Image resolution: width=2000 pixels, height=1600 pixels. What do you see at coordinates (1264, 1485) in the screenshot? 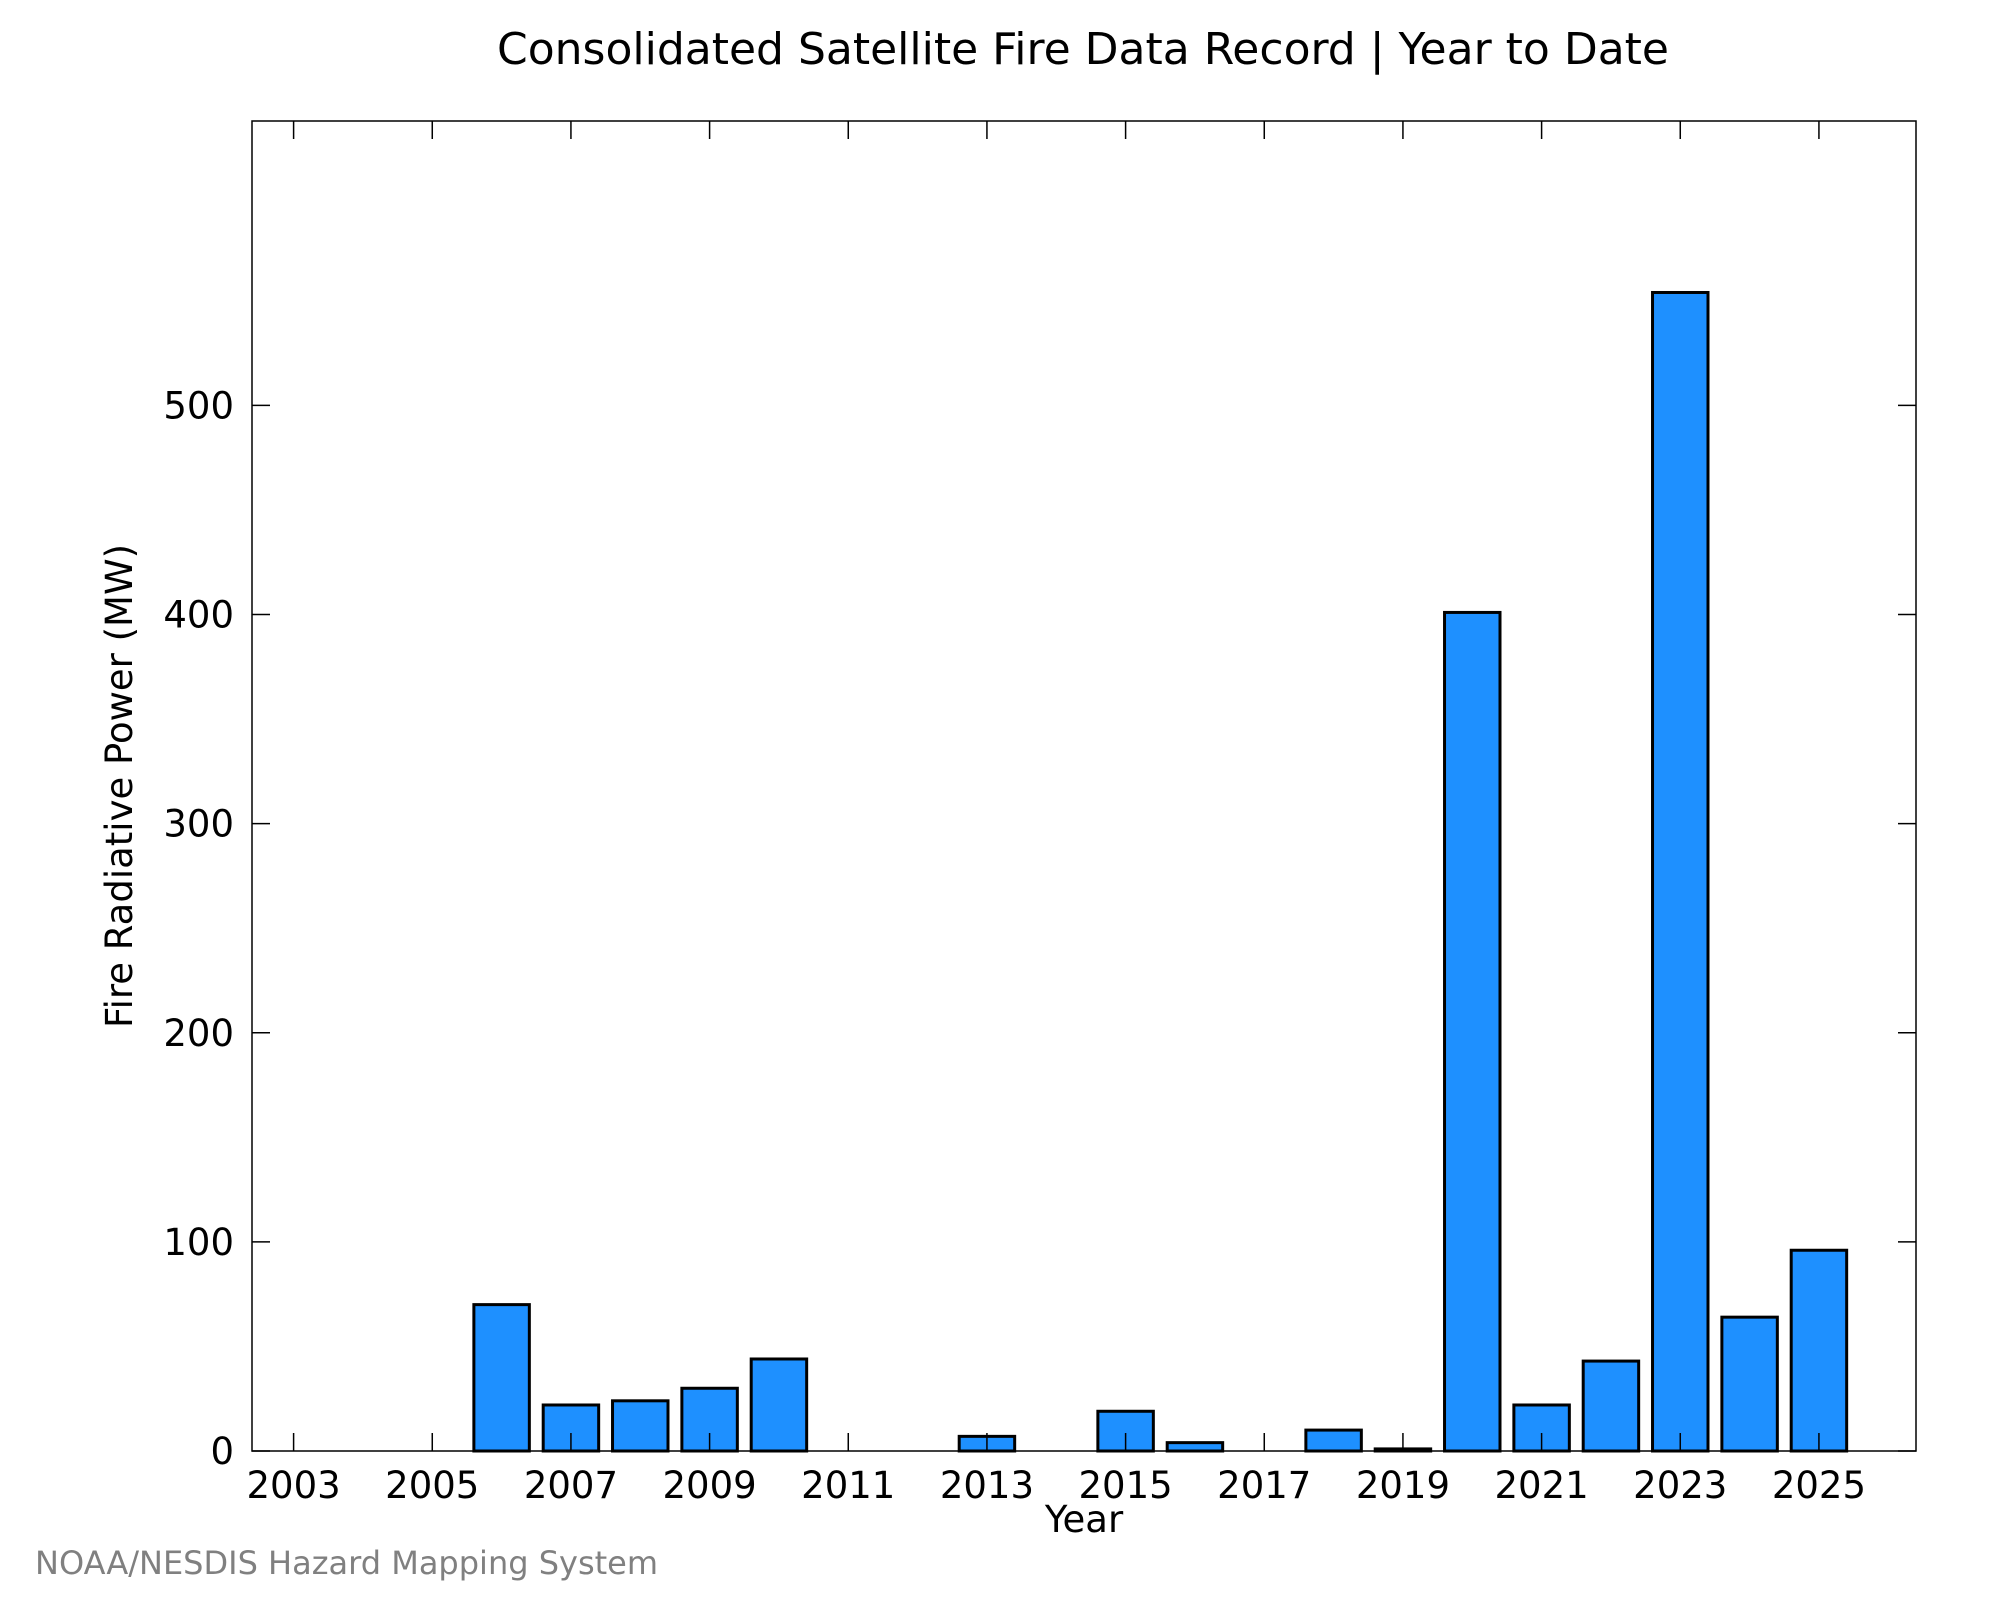
I see `x-tick-label-2017: 2017` at bounding box center [1264, 1485].